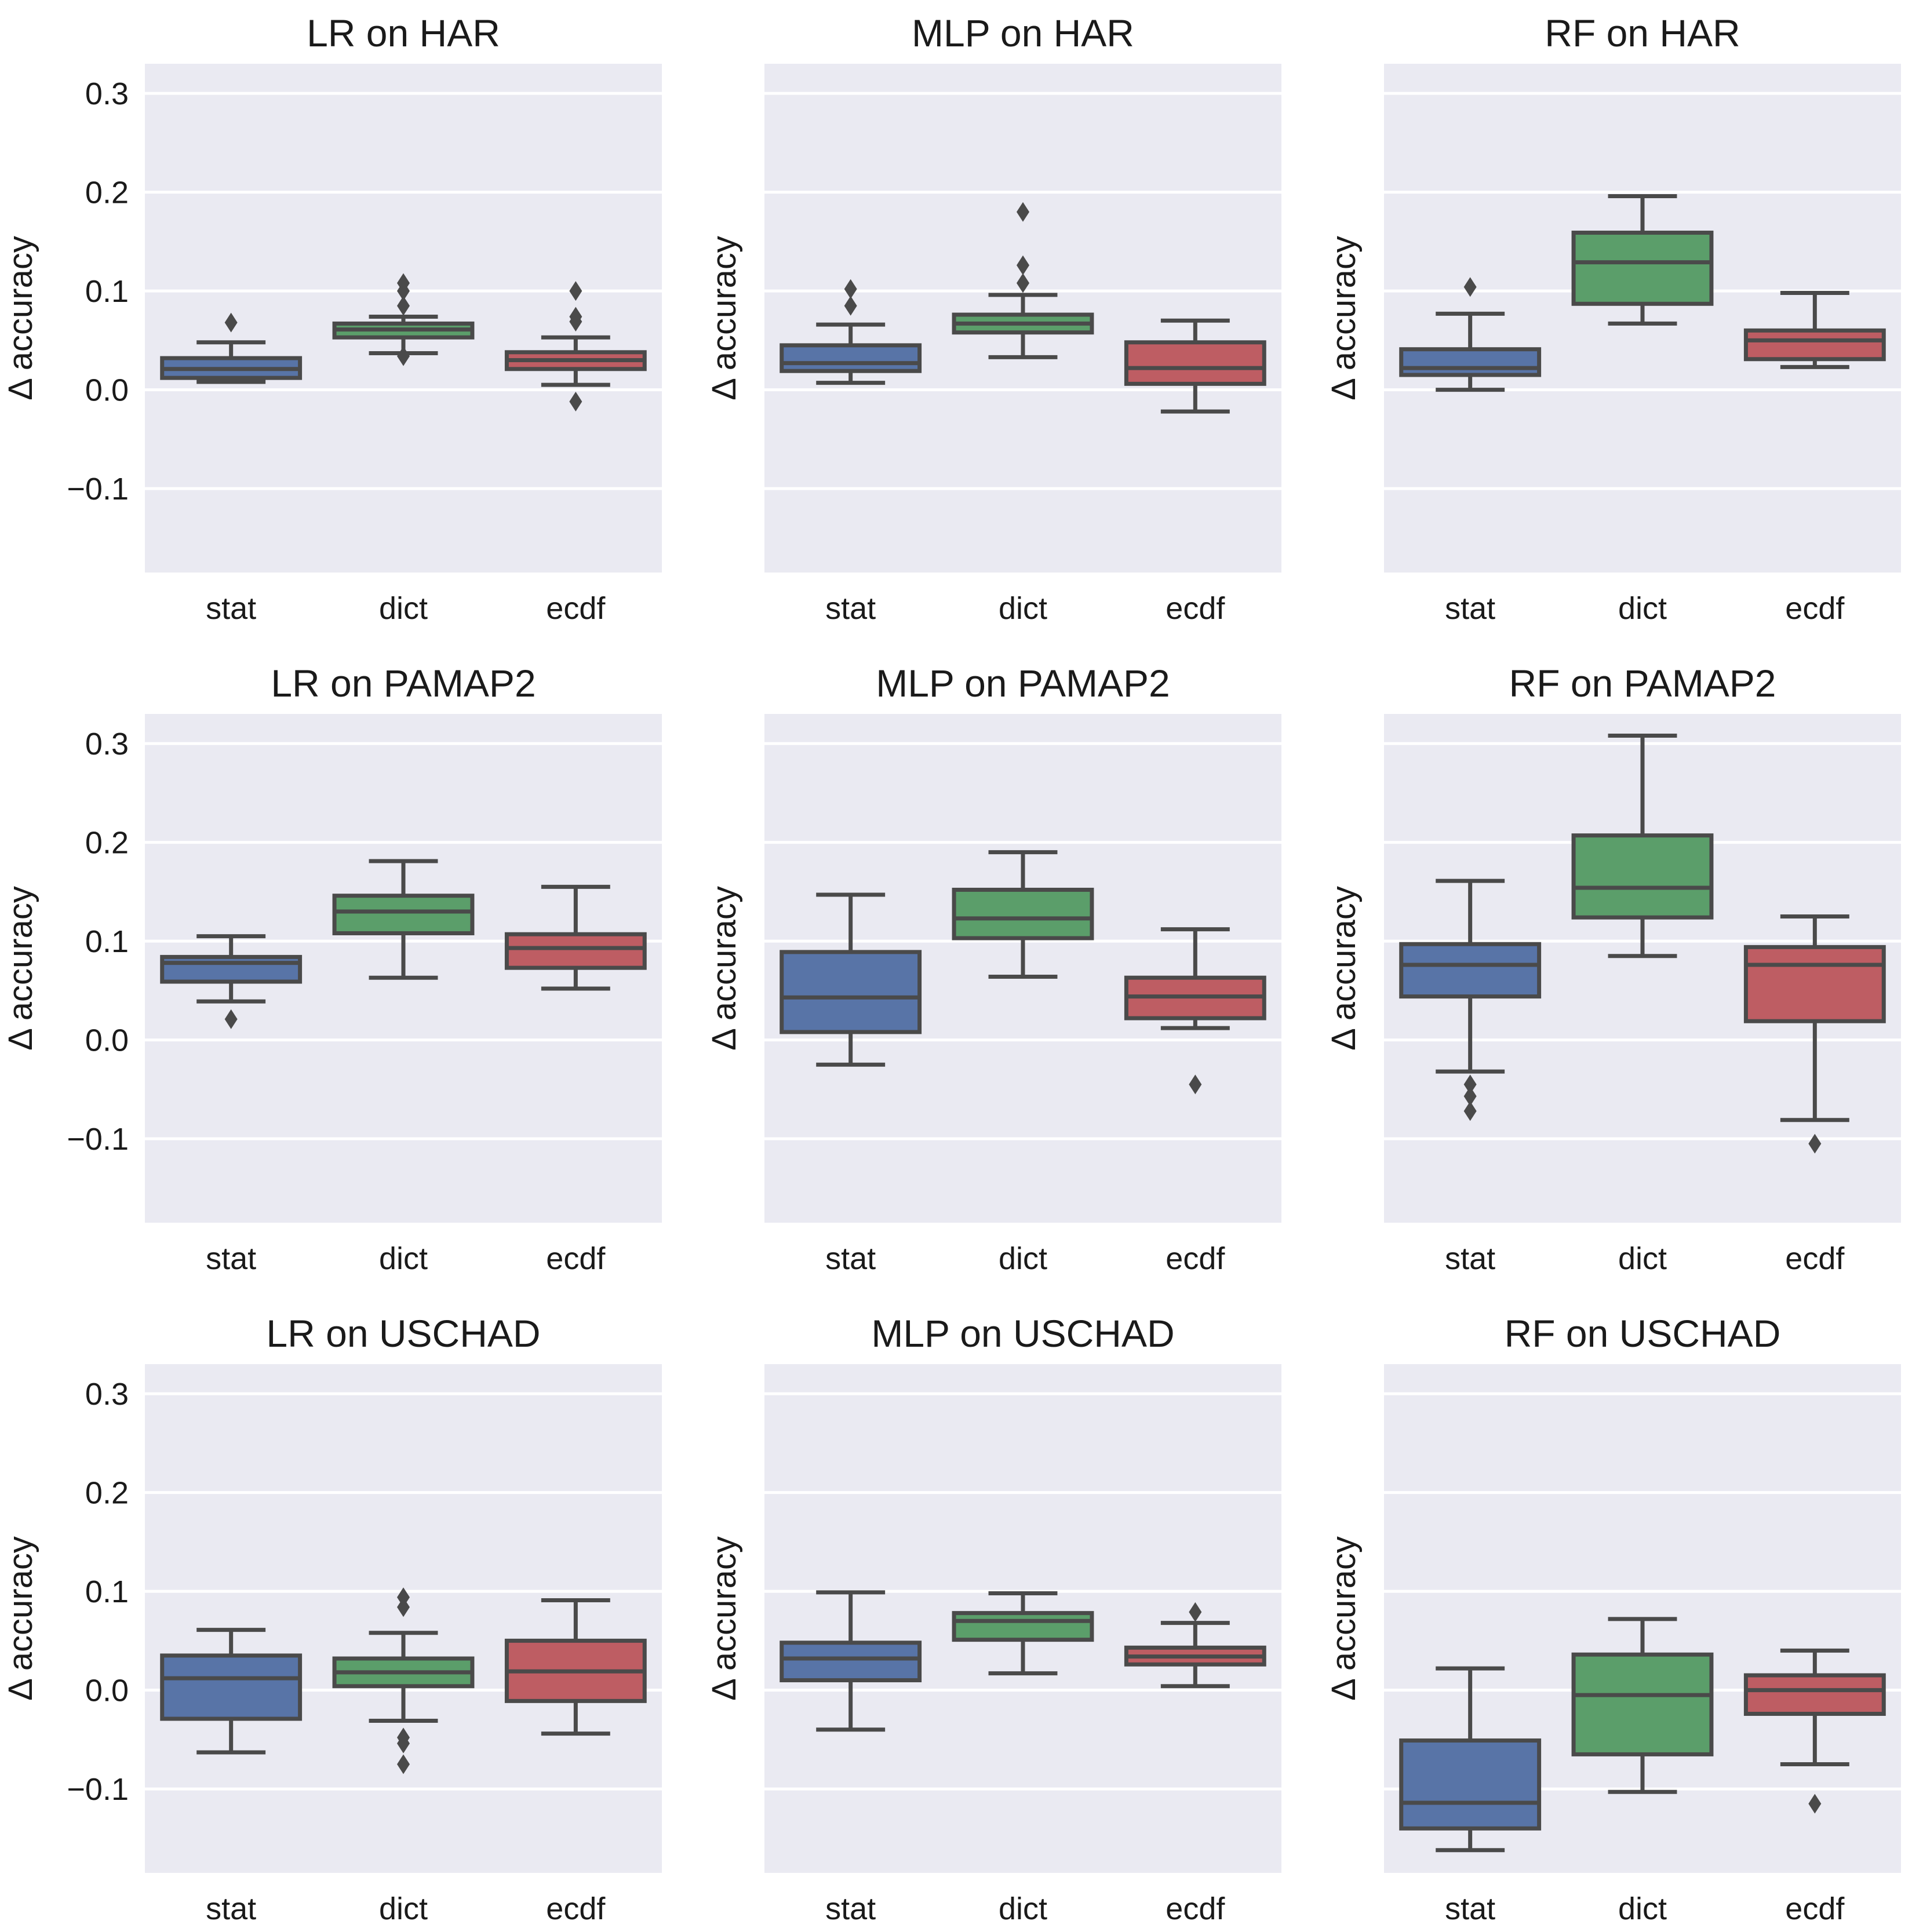 This screenshot has height=1932, width=1912. What do you see at coordinates (107, 193) in the screenshot?
I see `y-tick-label: 0.2` at bounding box center [107, 193].